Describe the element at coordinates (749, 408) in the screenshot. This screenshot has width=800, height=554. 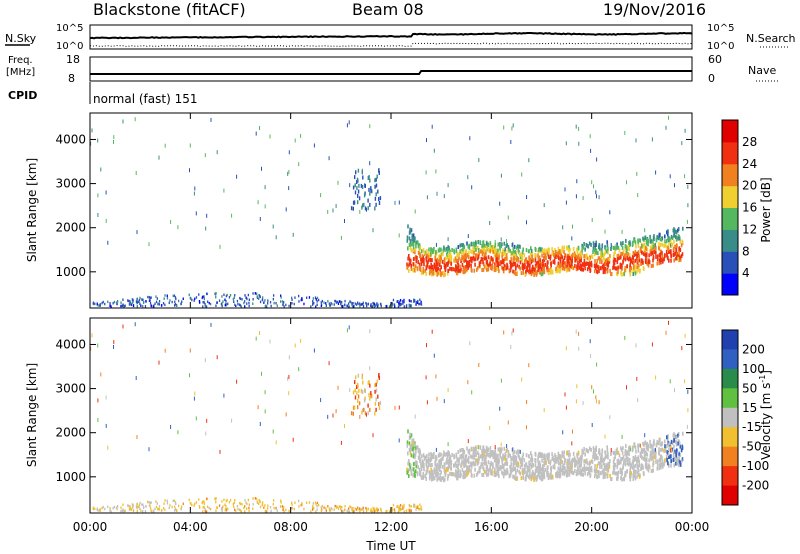
I see `colorbar-tick-label: 15` at that location.